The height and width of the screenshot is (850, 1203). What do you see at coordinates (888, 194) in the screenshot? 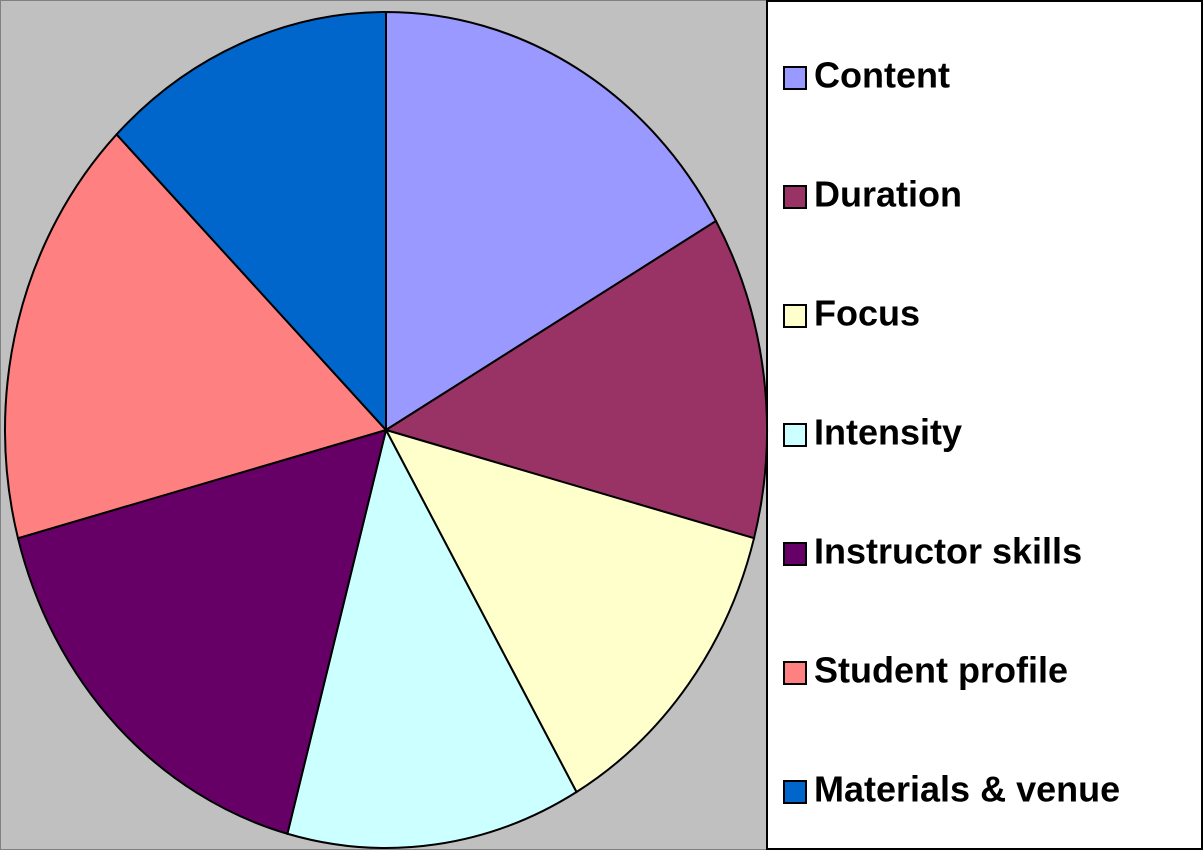
I see `legend-label: Duration` at bounding box center [888, 194].